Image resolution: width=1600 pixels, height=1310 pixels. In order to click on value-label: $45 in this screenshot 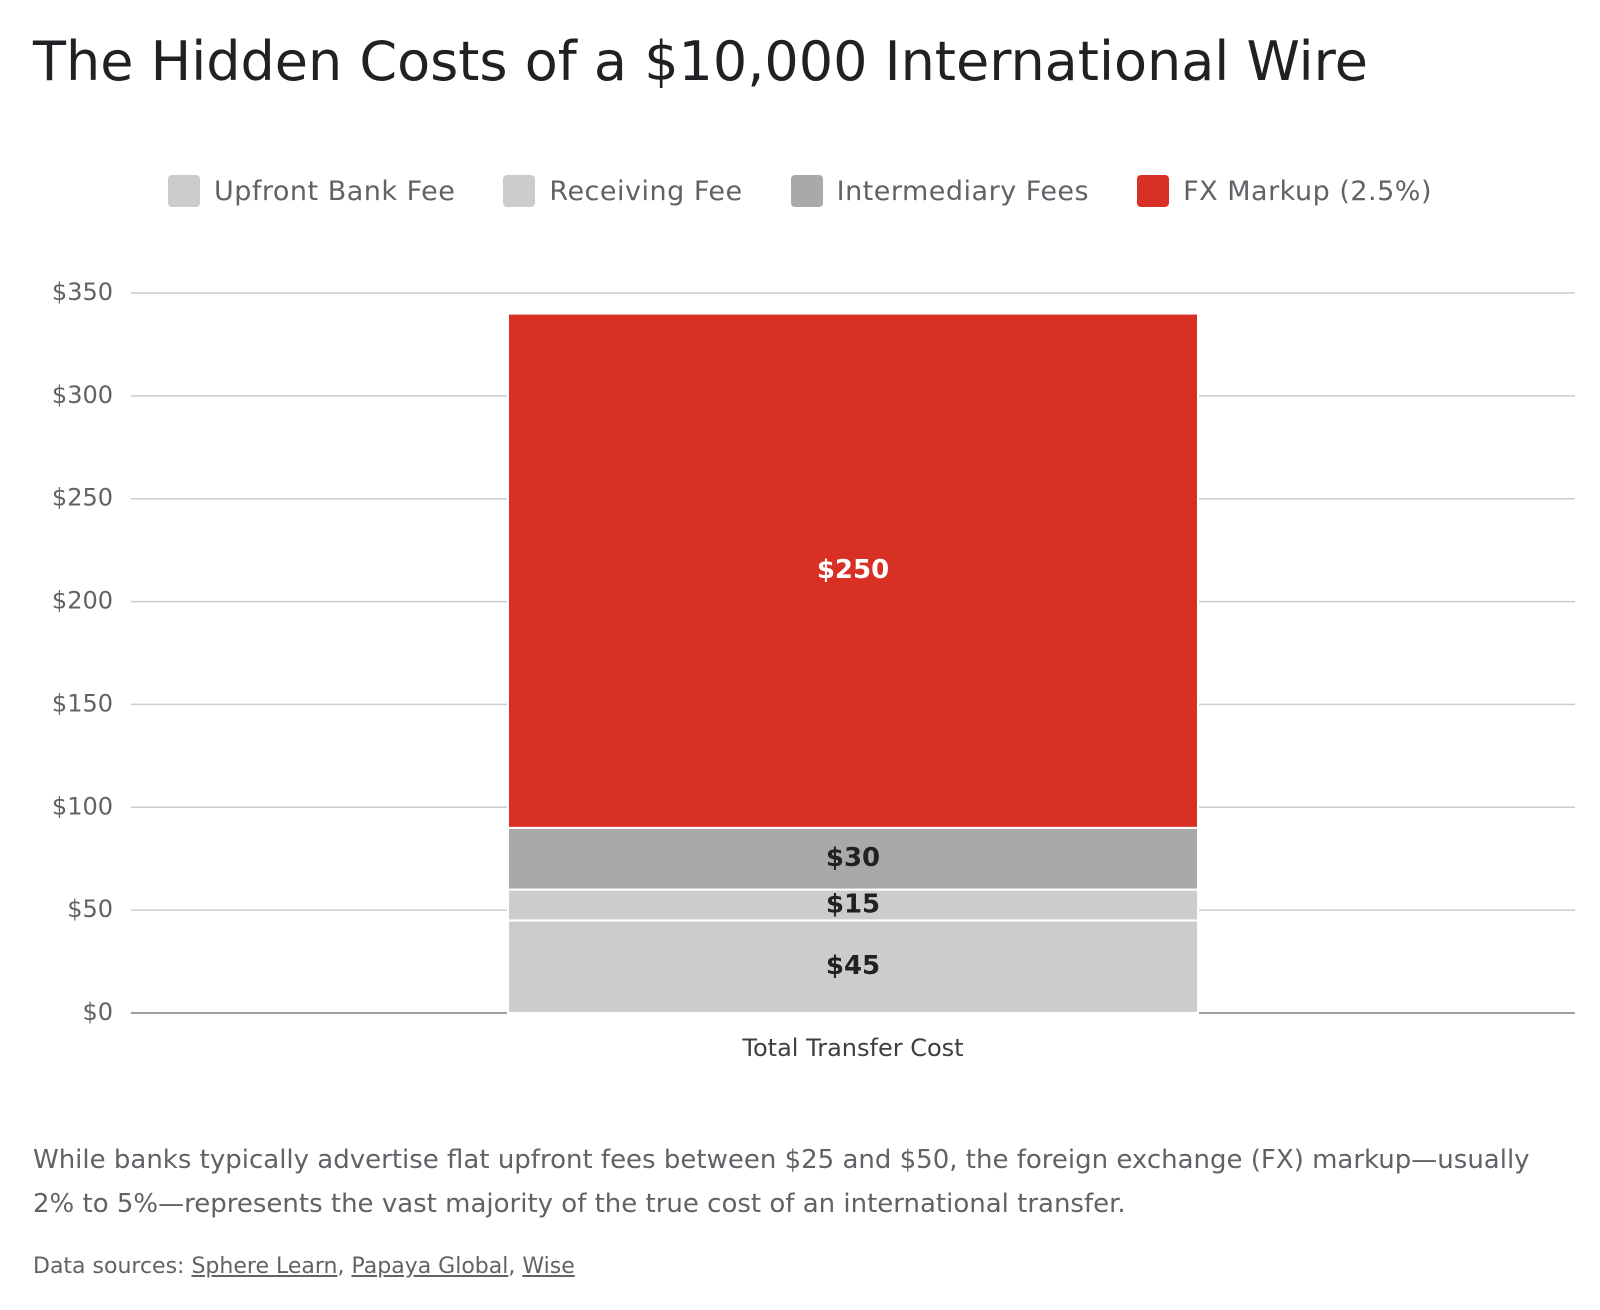, I will do `click(853, 966)`.